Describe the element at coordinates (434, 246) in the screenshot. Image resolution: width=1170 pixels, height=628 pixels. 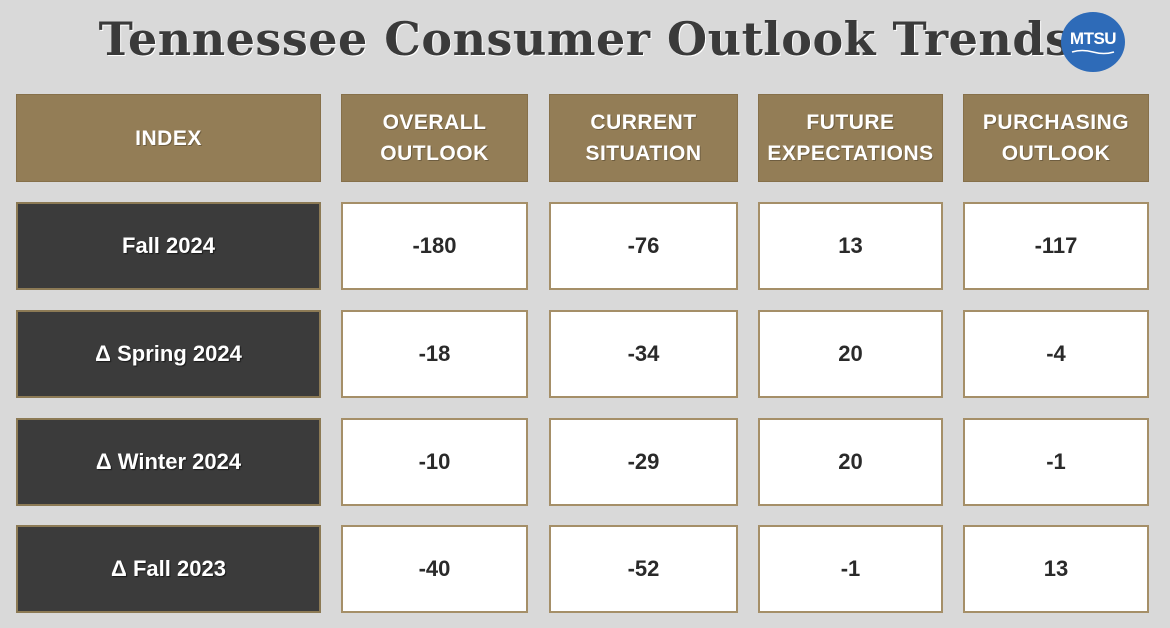
I see `cell-overall-outlook: -180` at that location.